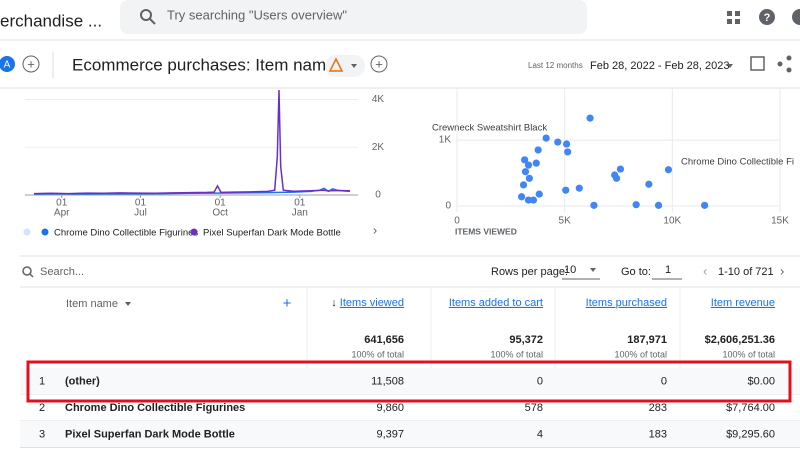 This screenshot has height=449, width=800. What do you see at coordinates (336, 64) in the screenshot?
I see `warning-icon` at bounding box center [336, 64].